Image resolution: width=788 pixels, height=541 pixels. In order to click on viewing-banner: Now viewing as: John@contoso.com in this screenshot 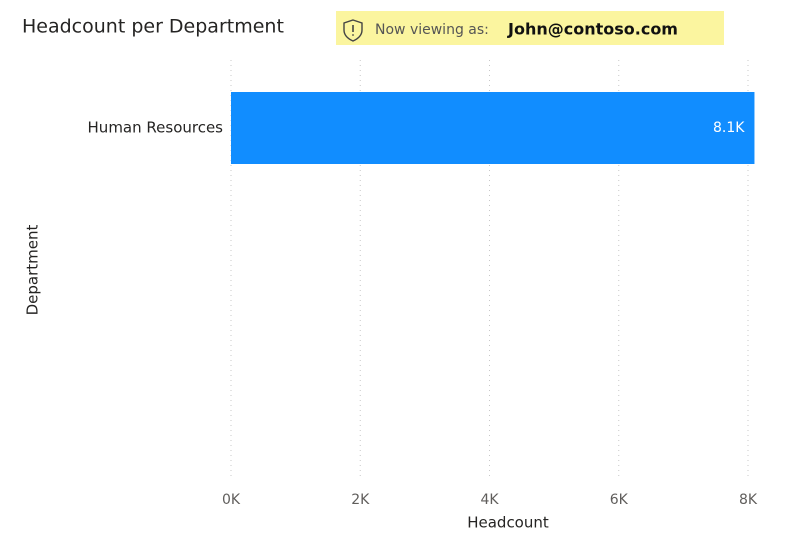, I will do `click(530, 28)`.